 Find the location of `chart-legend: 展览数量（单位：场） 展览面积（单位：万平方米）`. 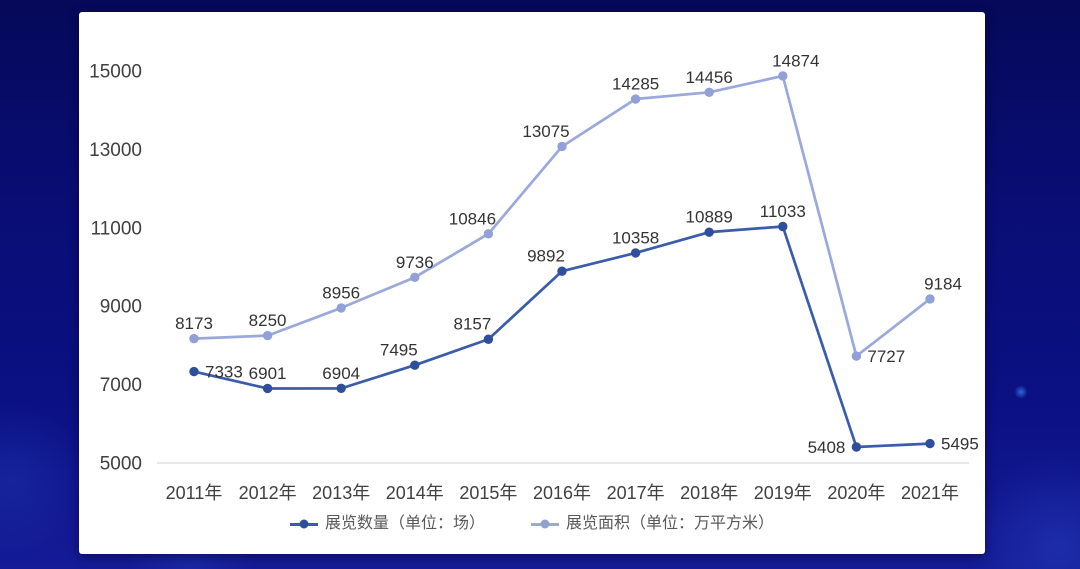

chart-legend: 展览数量（单位：场） 展览面积（单位：万平方米） is located at coordinates (532, 524).